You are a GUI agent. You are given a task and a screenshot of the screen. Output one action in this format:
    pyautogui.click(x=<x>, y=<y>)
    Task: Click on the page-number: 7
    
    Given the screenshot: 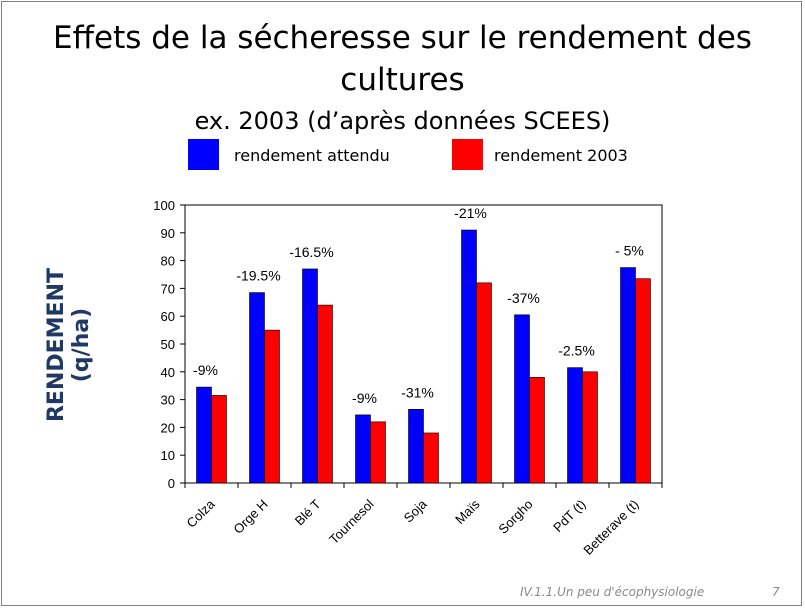 What is the action you would take?
    pyautogui.click(x=776, y=592)
    